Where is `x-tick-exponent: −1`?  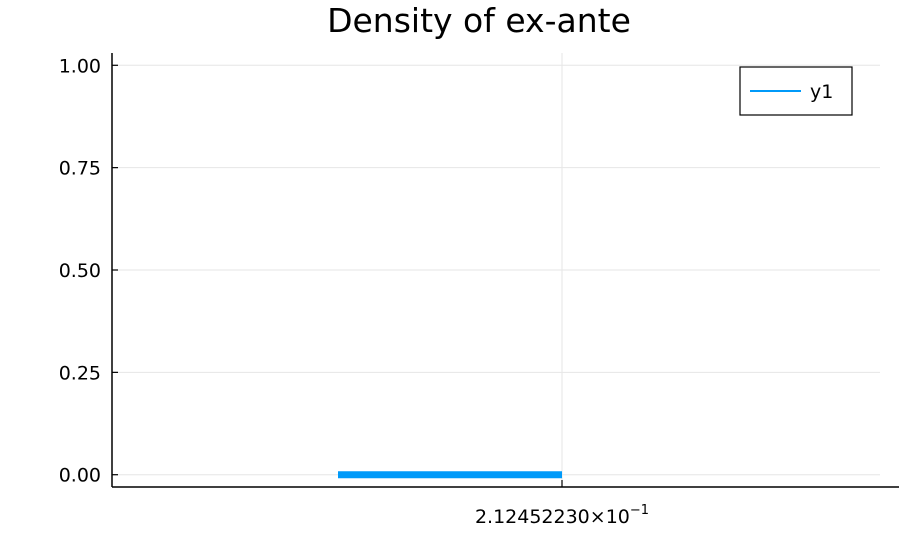 x-tick-exponent: −1 is located at coordinates (639, 510).